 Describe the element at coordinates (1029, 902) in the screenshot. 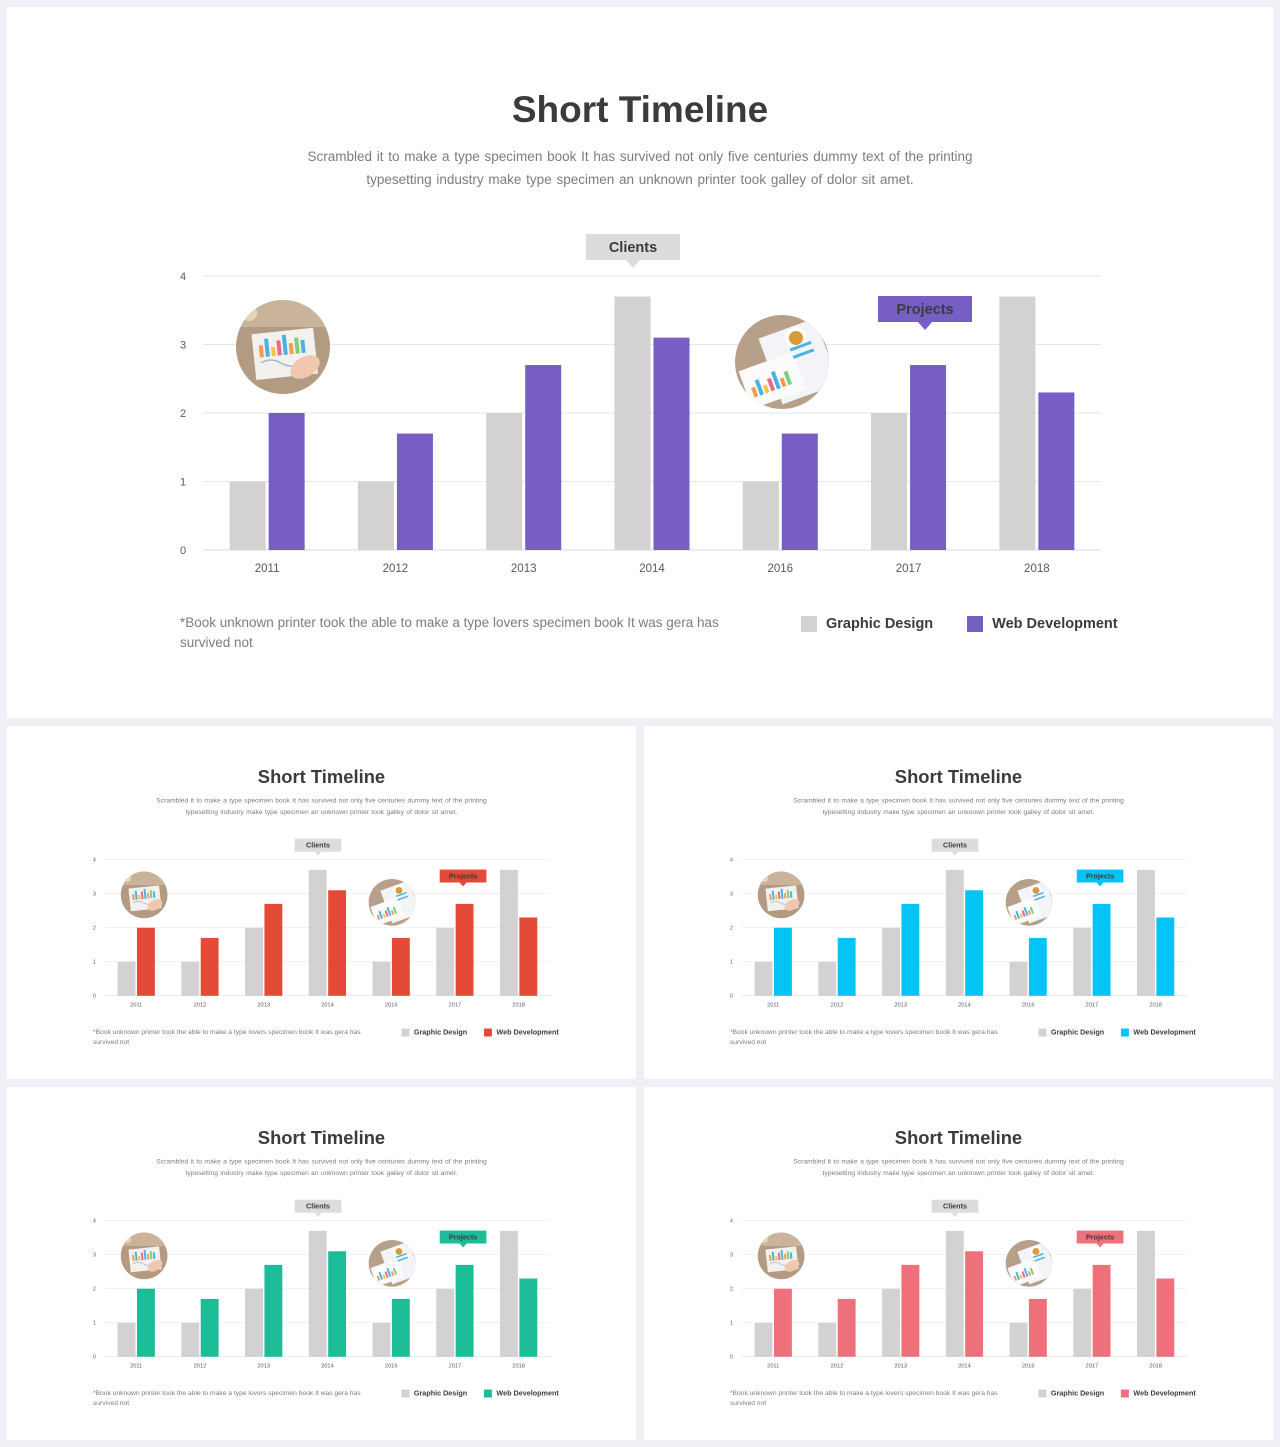

I see `analytics-photo-desk-icon` at that location.